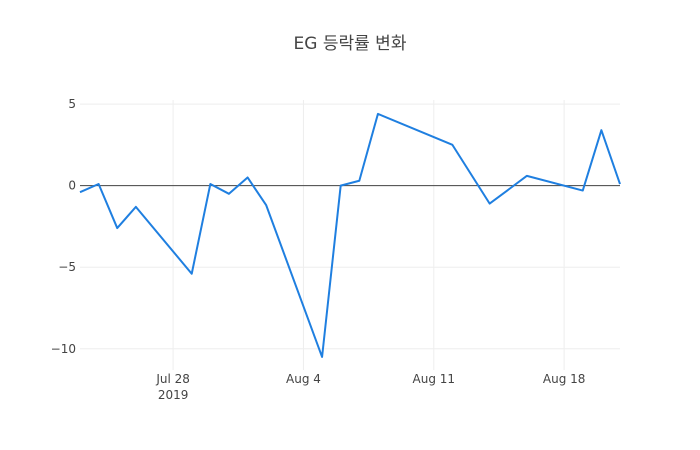  What do you see at coordinates (67, 267) in the screenshot?
I see `y-tick-label: −5` at bounding box center [67, 267].